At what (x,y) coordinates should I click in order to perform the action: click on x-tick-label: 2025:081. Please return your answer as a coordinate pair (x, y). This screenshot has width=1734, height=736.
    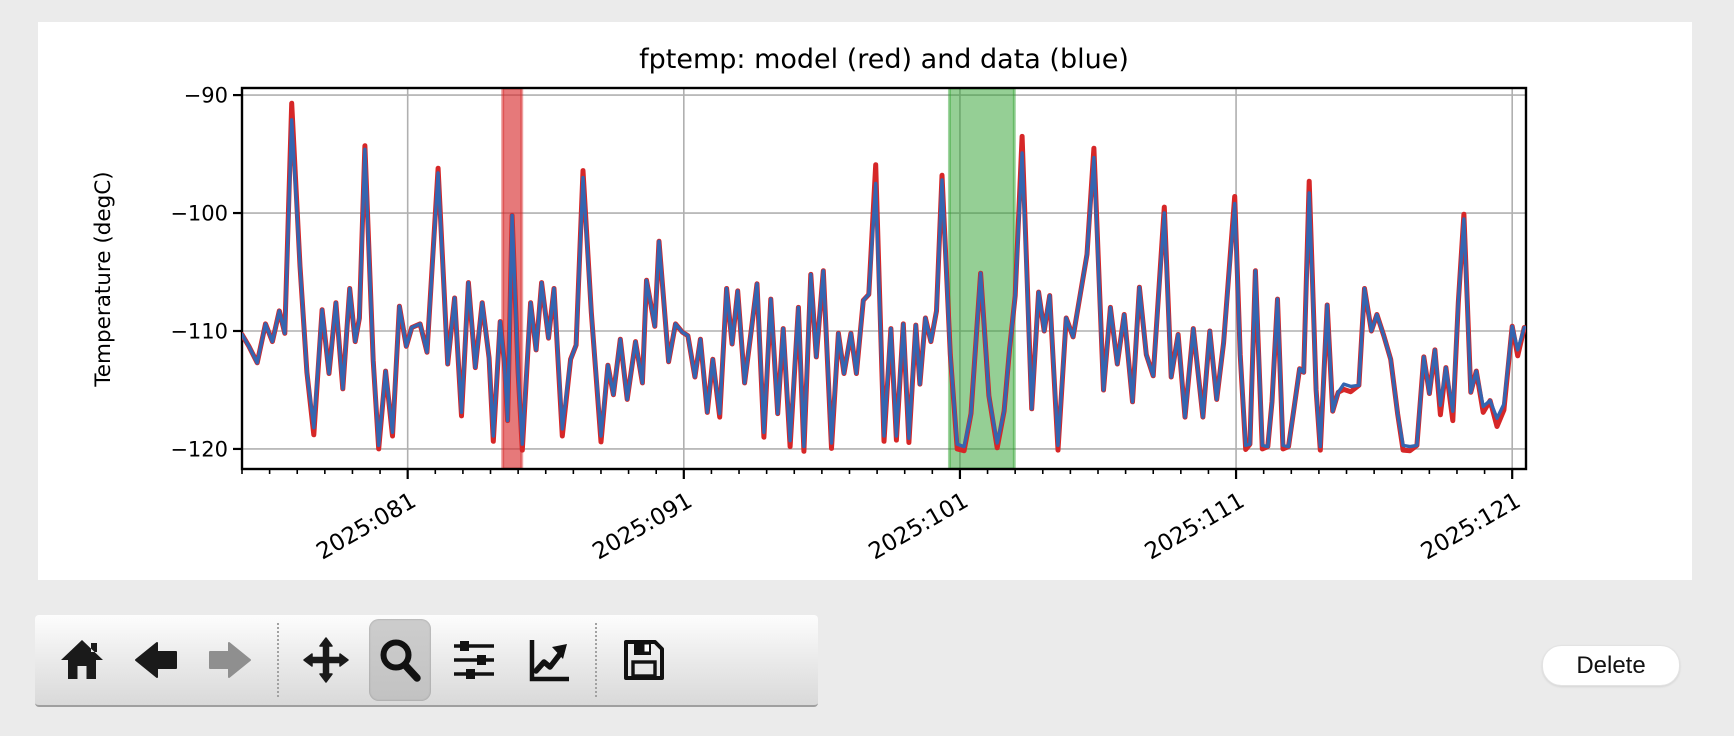
    Looking at the image, I should click on (366, 527).